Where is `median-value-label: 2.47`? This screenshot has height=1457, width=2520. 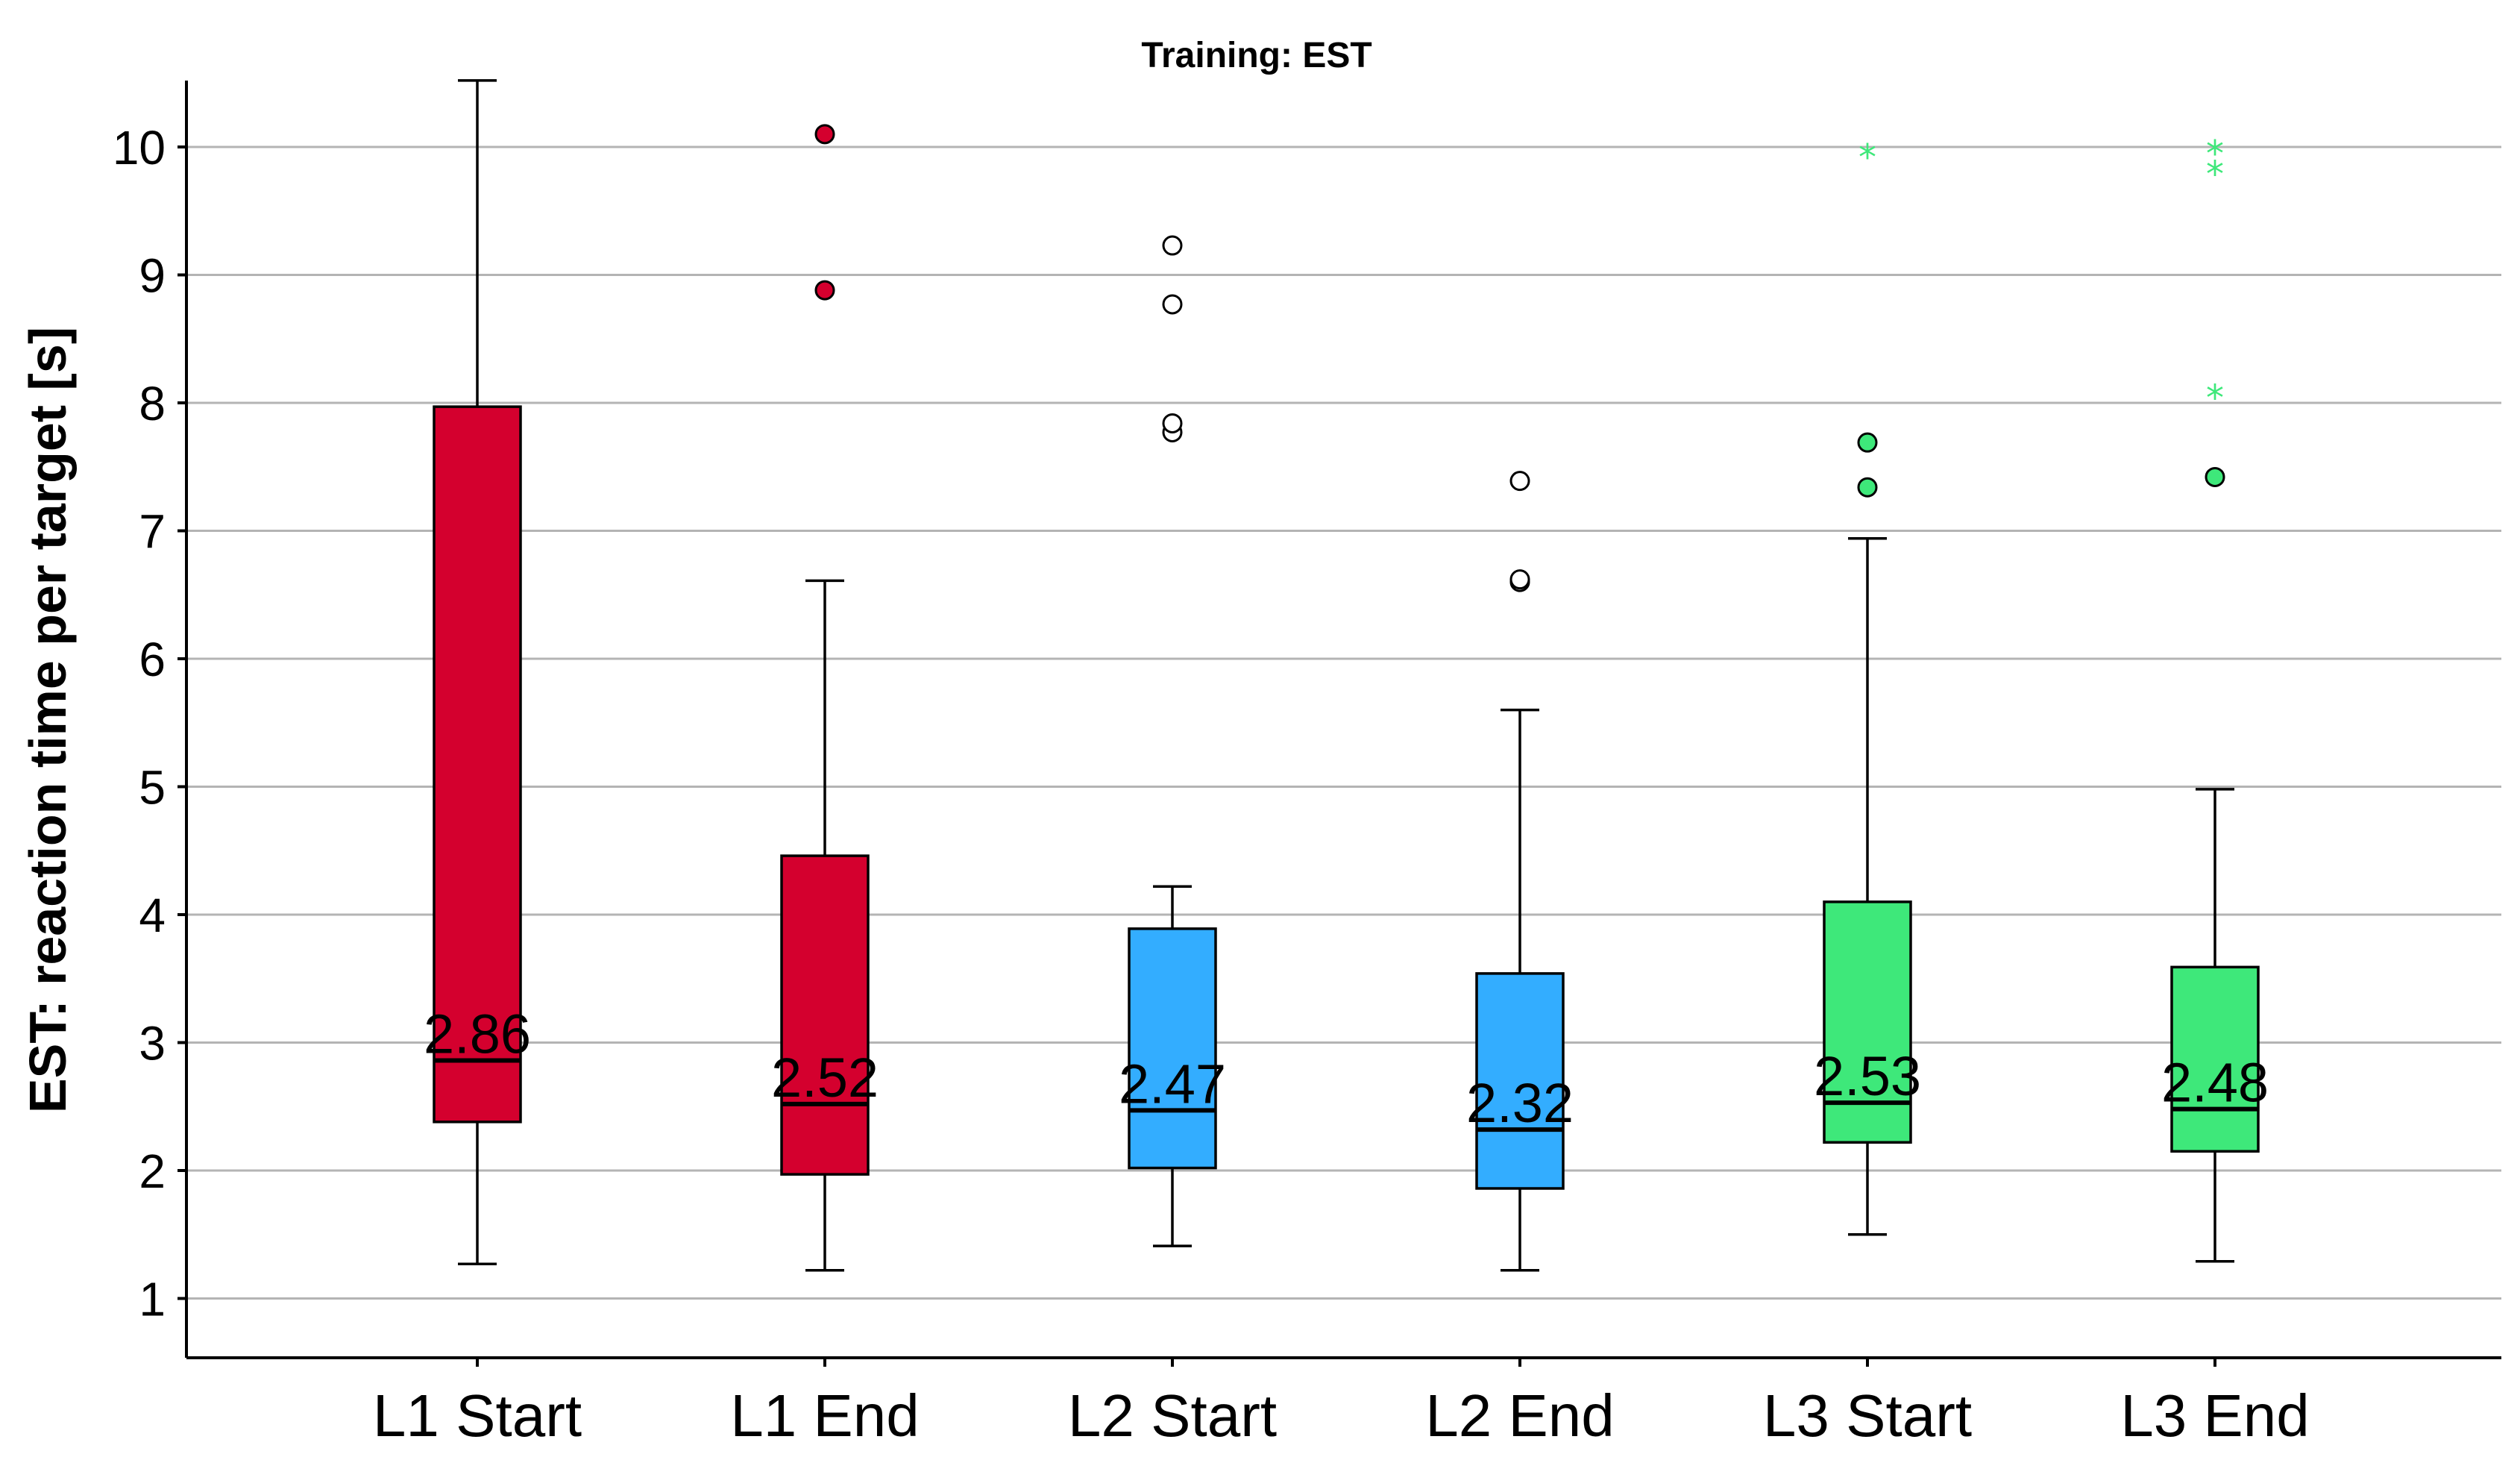
median-value-label: 2.47 is located at coordinates (1172, 1084).